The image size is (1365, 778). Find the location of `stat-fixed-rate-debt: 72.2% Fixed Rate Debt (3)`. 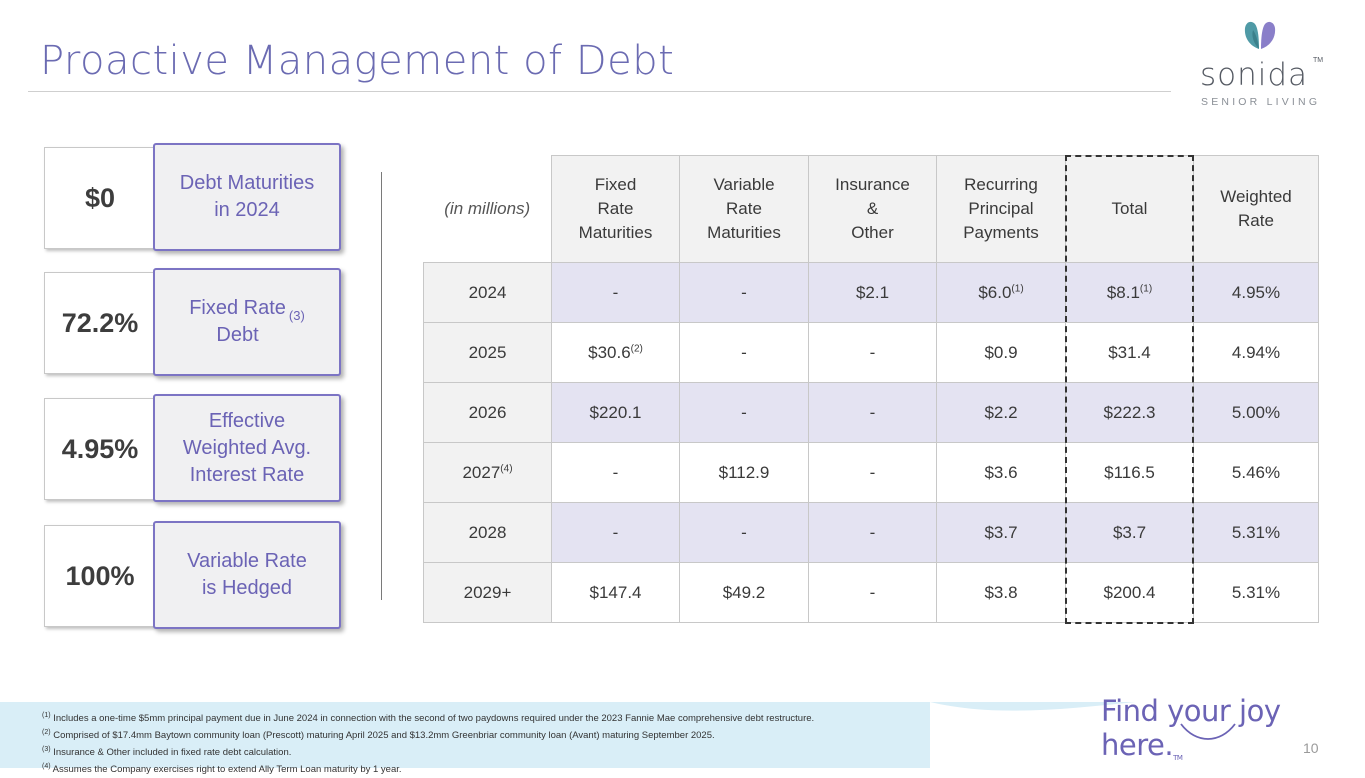

stat-fixed-rate-debt: 72.2% Fixed Rate Debt (3) is located at coordinates (192, 322).